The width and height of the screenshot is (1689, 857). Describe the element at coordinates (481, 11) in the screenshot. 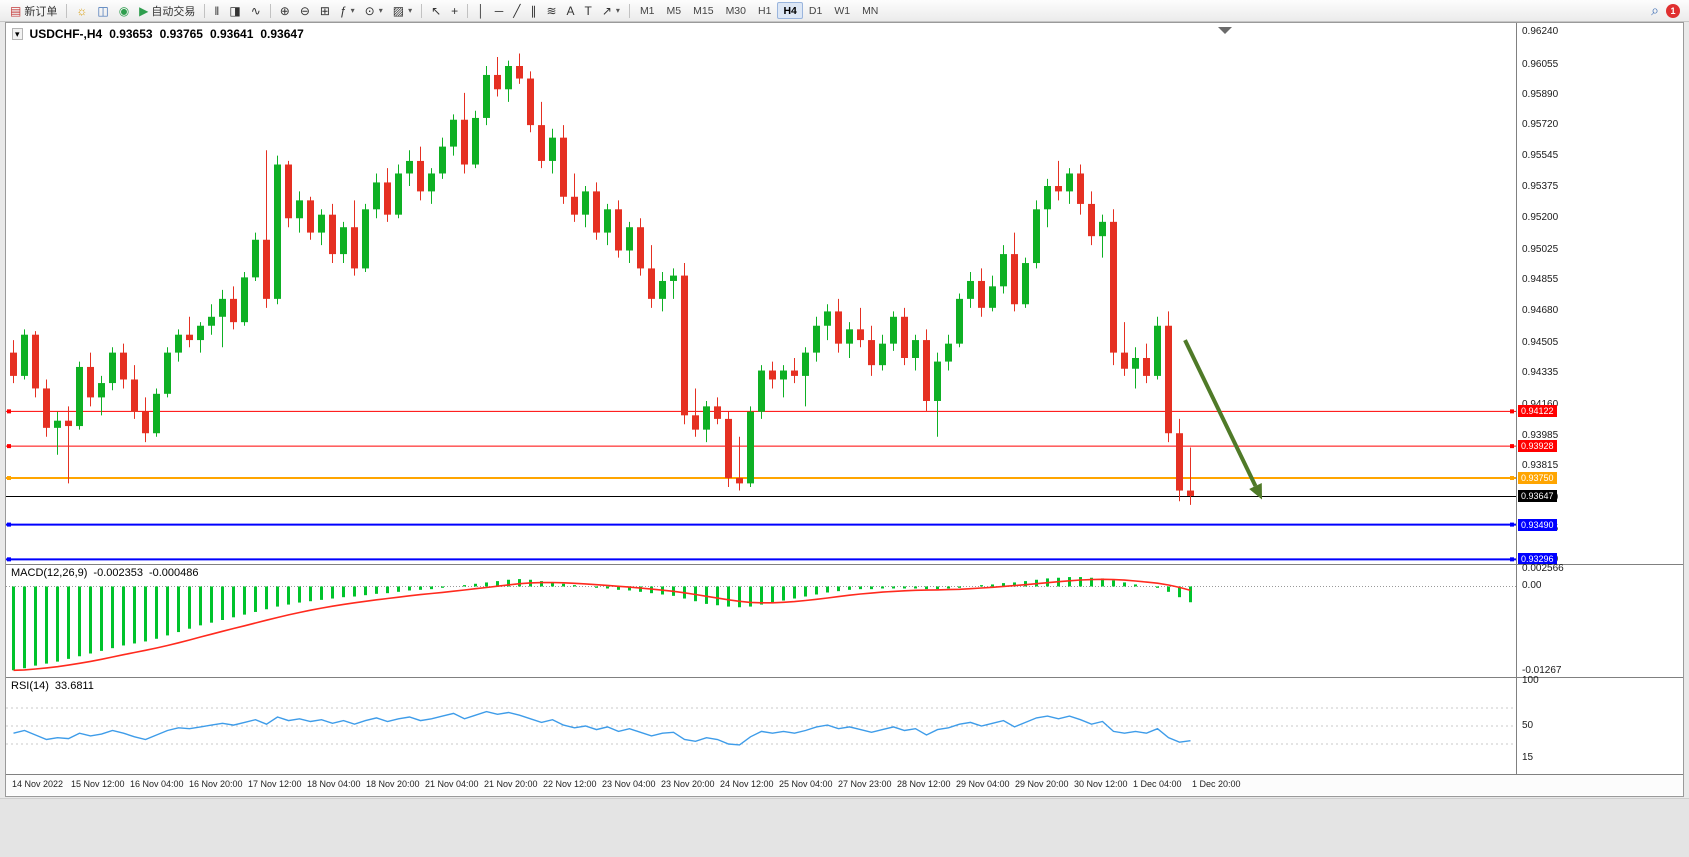

I see `vertical-line-button: │` at that location.